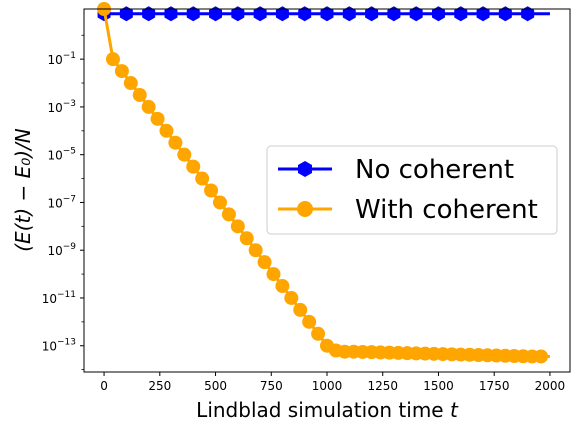 The image size is (581, 431). I want to click on y-tick-label: 10⁻⁹, so click(61, 250).